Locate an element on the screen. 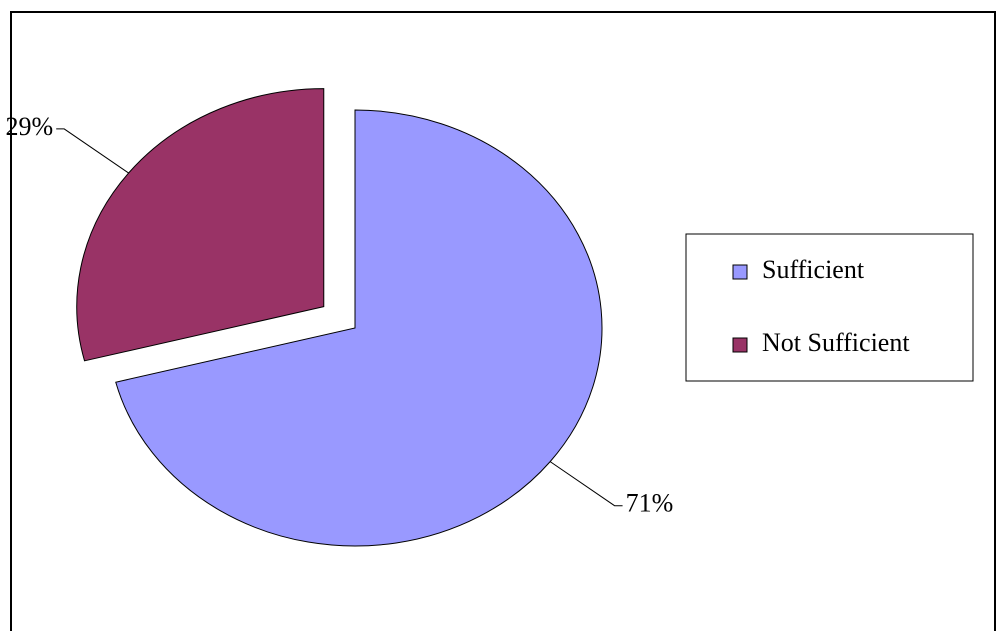 This screenshot has width=997, height=631. legend-box is located at coordinates (829, 307).